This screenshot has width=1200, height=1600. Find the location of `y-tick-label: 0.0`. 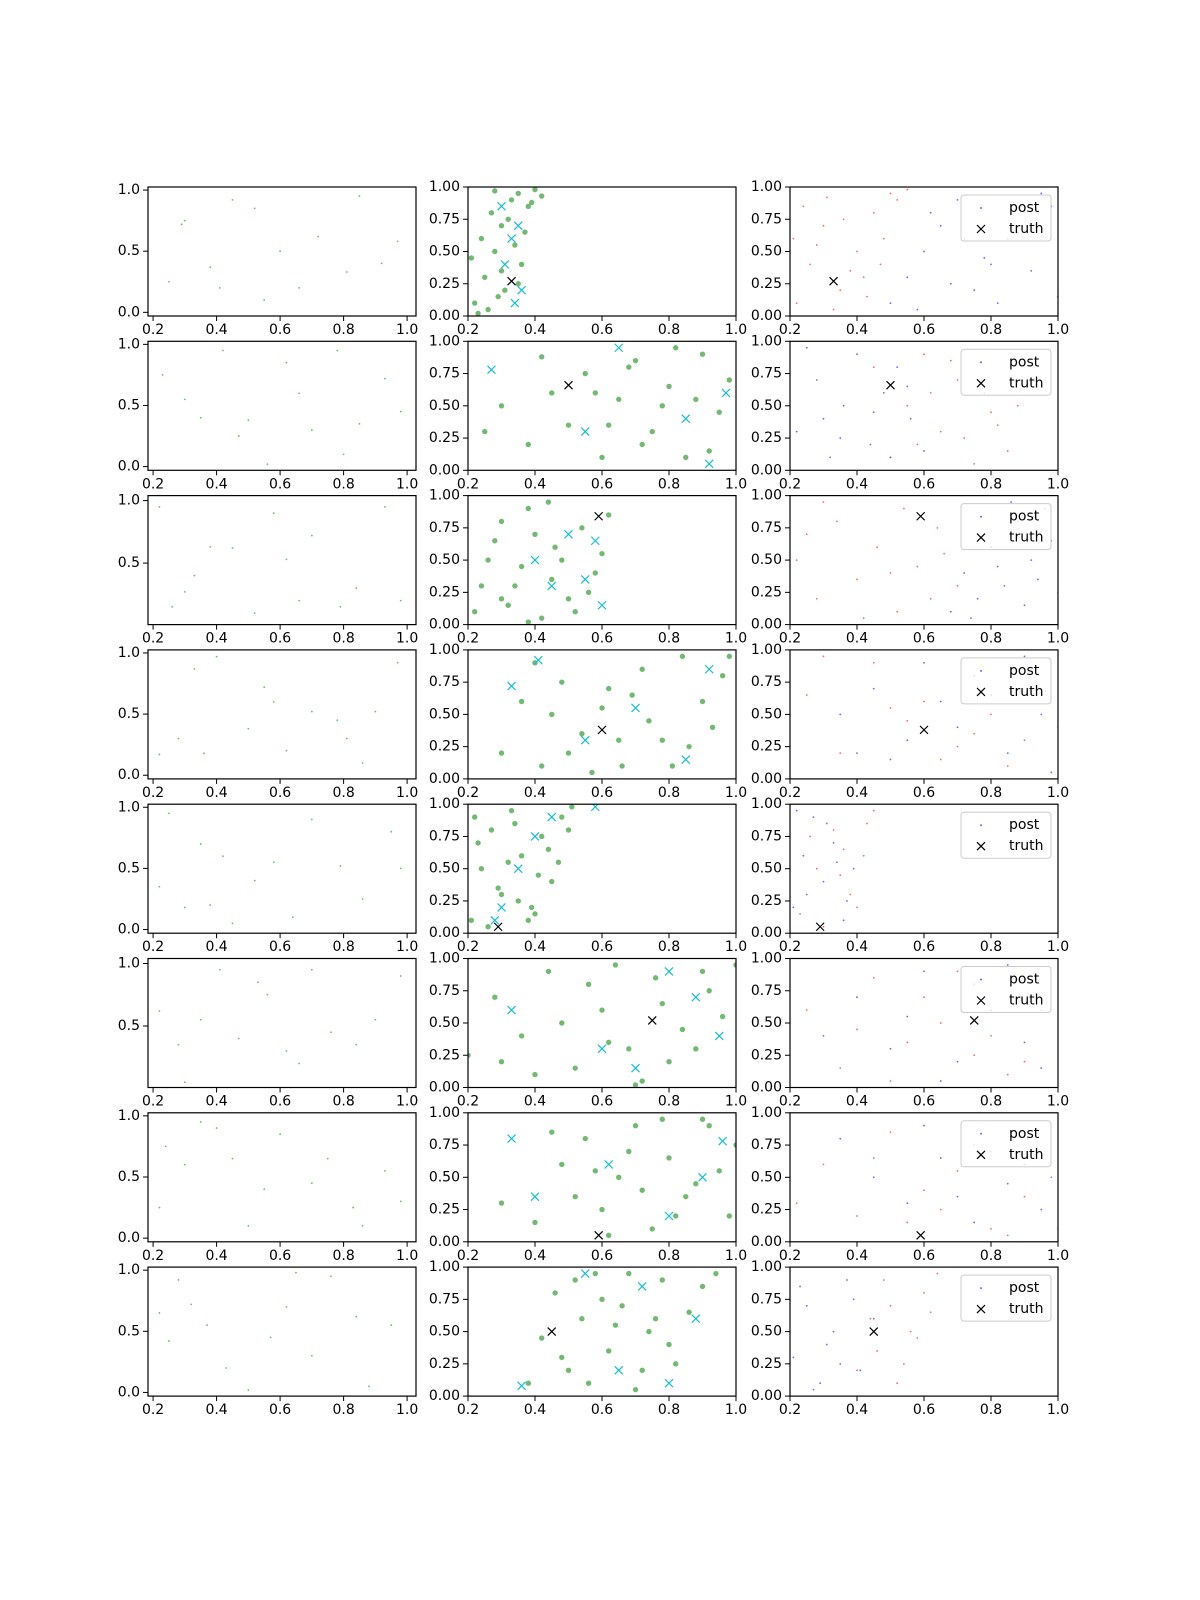

y-tick-label: 0.0 is located at coordinates (129, 467).